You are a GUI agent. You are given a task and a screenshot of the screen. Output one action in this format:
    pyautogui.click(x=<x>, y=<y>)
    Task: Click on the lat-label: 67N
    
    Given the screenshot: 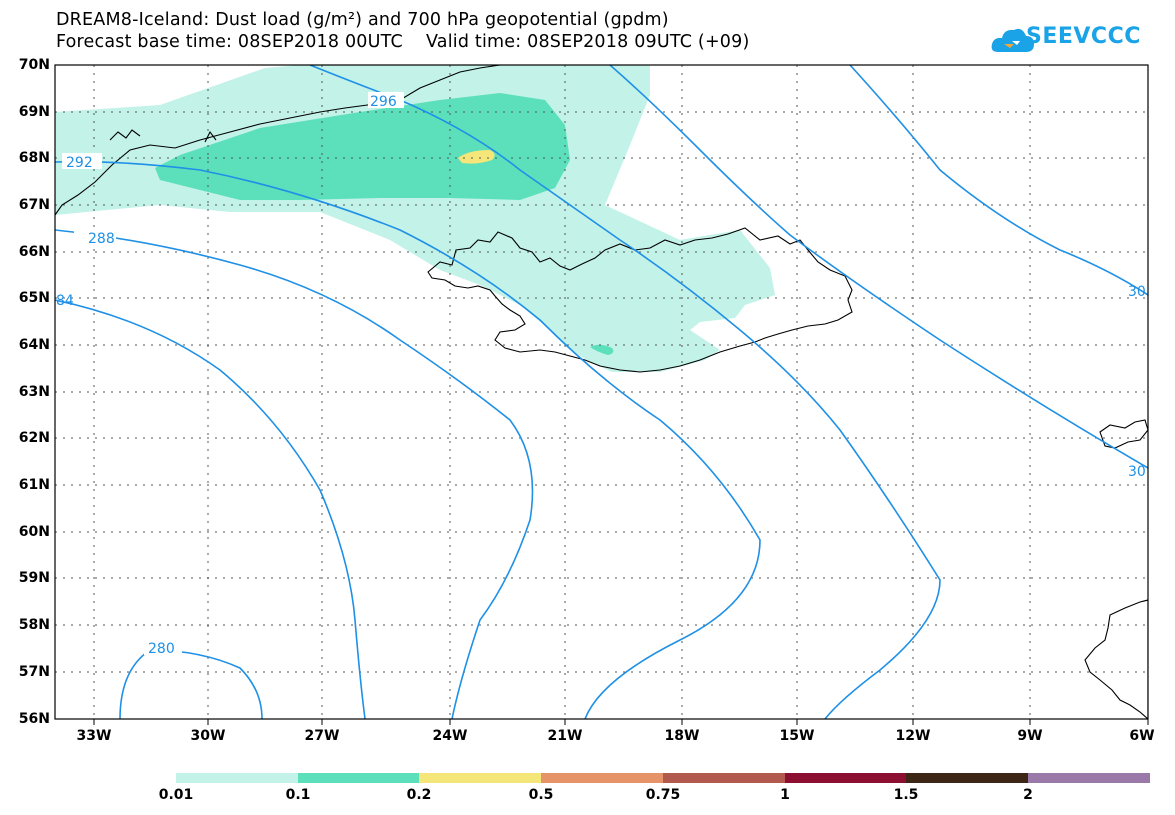 What is the action you would take?
    pyautogui.click(x=34, y=205)
    